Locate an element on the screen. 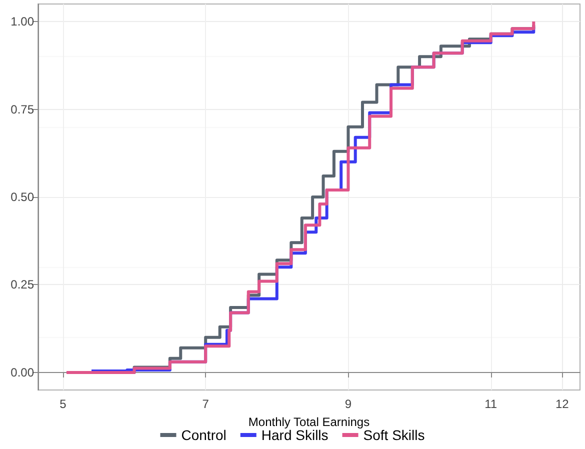  y-tick-label: 0.00 is located at coordinates (22, 372).